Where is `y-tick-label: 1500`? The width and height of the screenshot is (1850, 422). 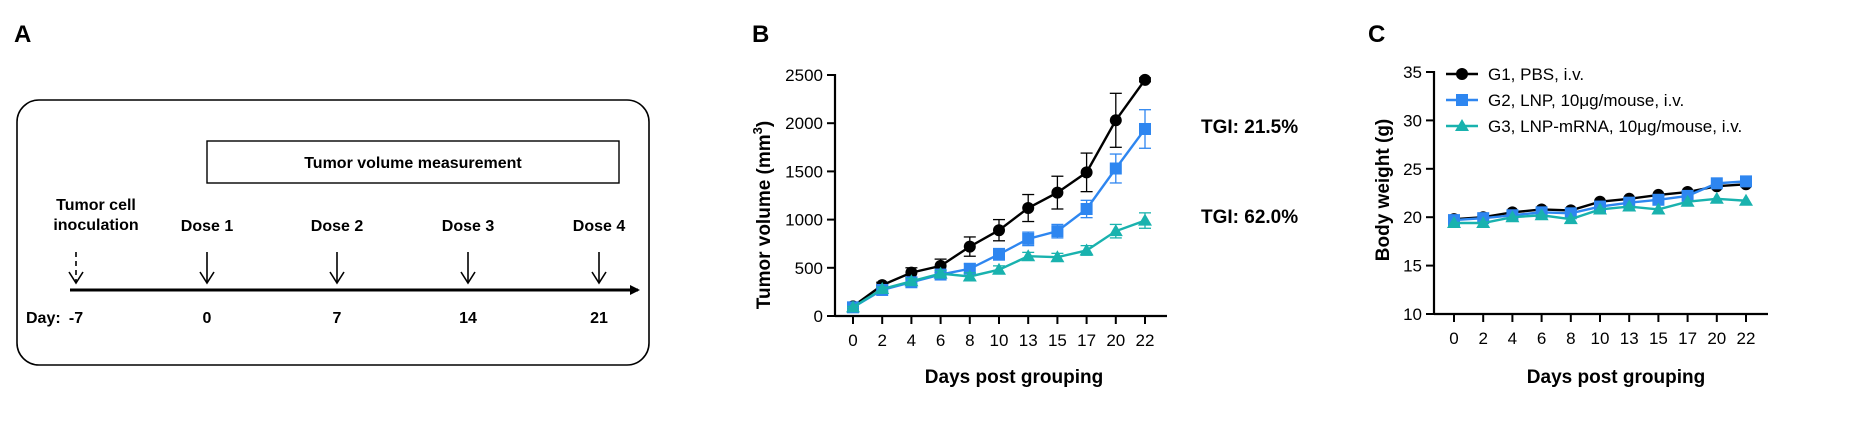 y-tick-label: 1500 is located at coordinates (804, 171).